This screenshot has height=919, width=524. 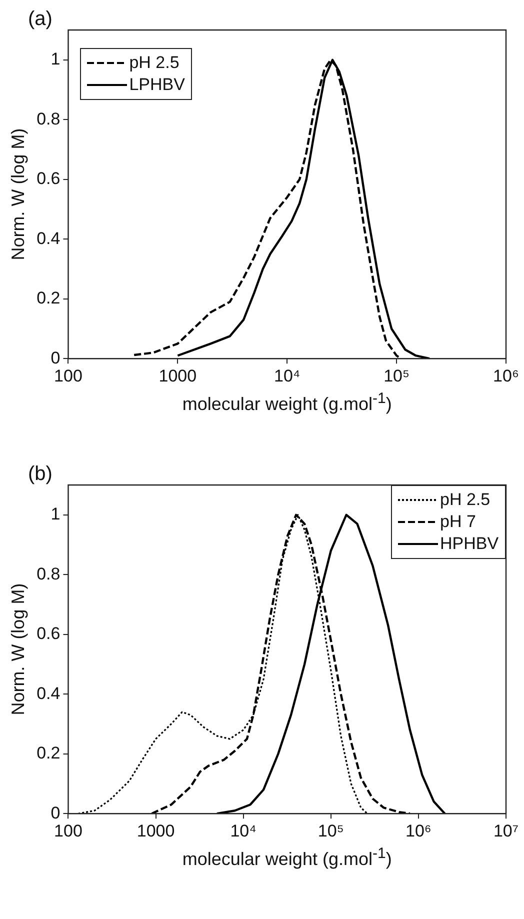 What do you see at coordinates (40, 474) in the screenshot?
I see `chart-title: (b)` at bounding box center [40, 474].